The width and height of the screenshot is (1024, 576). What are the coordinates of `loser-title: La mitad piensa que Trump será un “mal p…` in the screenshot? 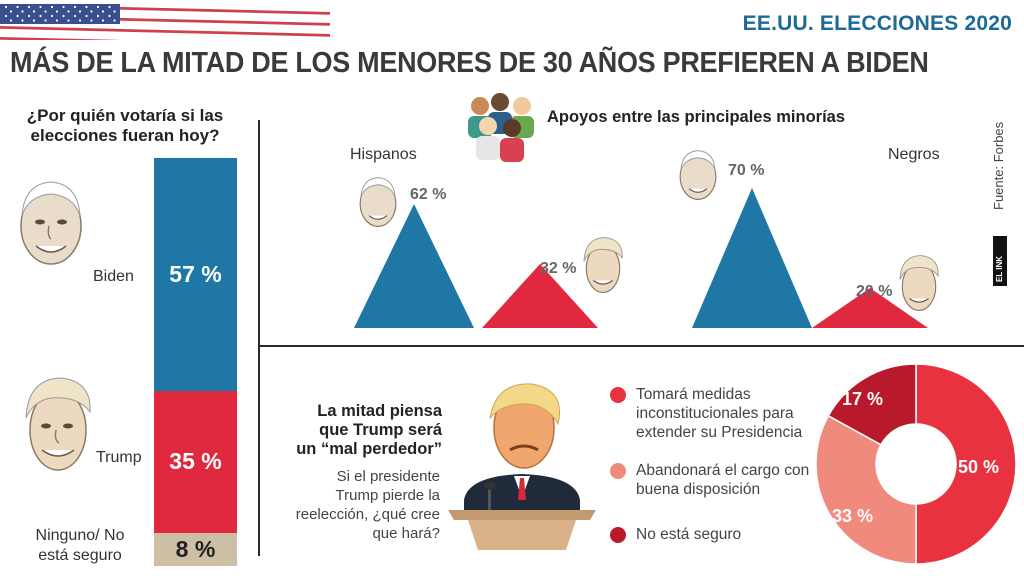 It's located at (369, 430).